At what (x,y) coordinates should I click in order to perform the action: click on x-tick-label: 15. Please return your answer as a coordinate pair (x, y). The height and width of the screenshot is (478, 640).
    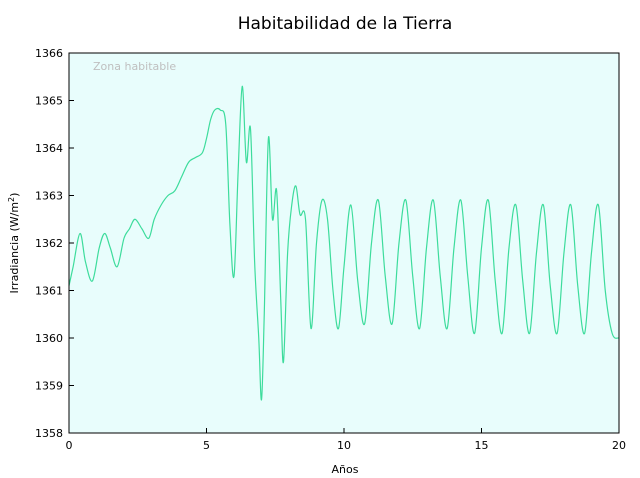
    Looking at the image, I should click on (482, 445).